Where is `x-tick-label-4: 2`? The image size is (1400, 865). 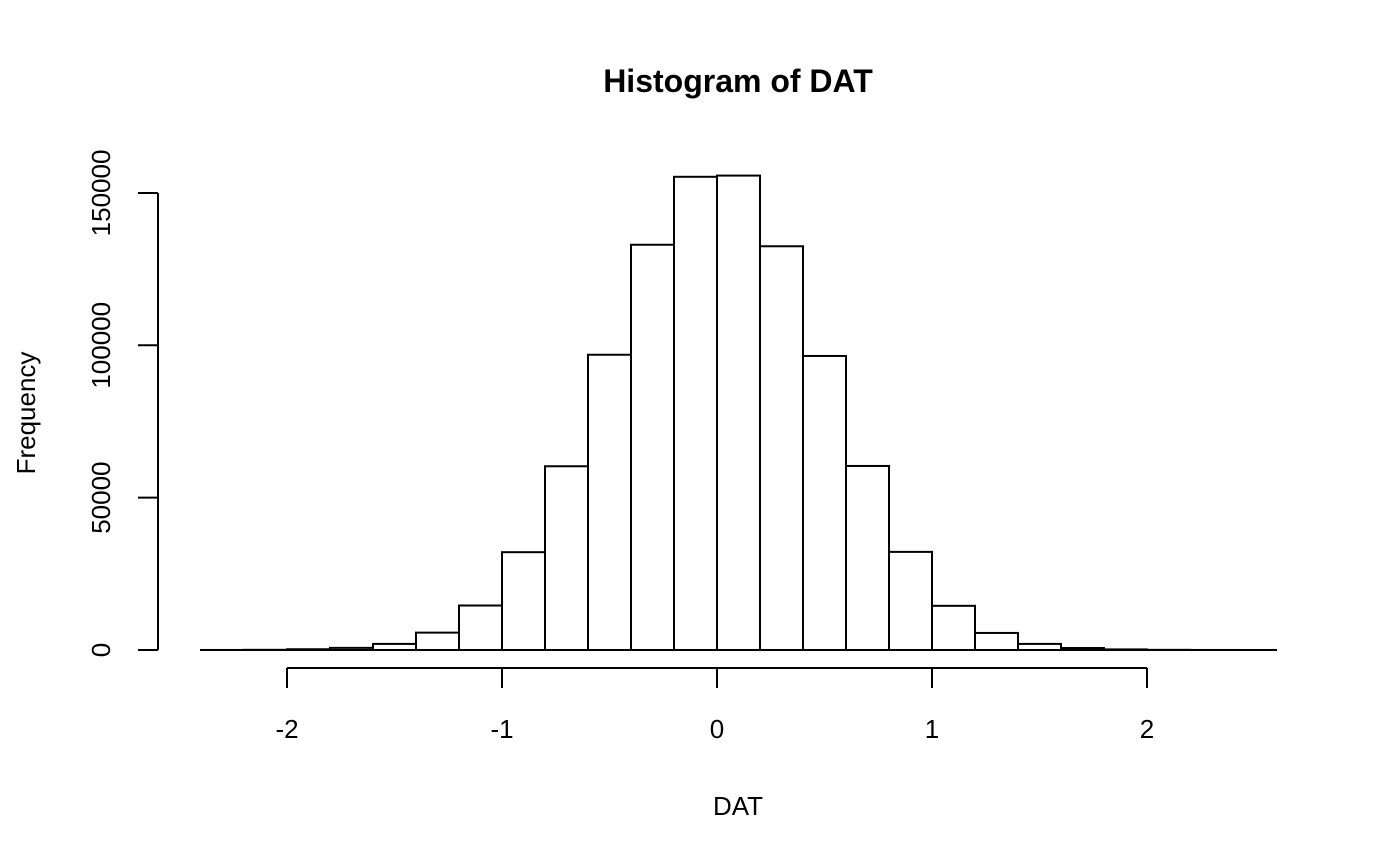
x-tick-label-4: 2 is located at coordinates (1147, 729).